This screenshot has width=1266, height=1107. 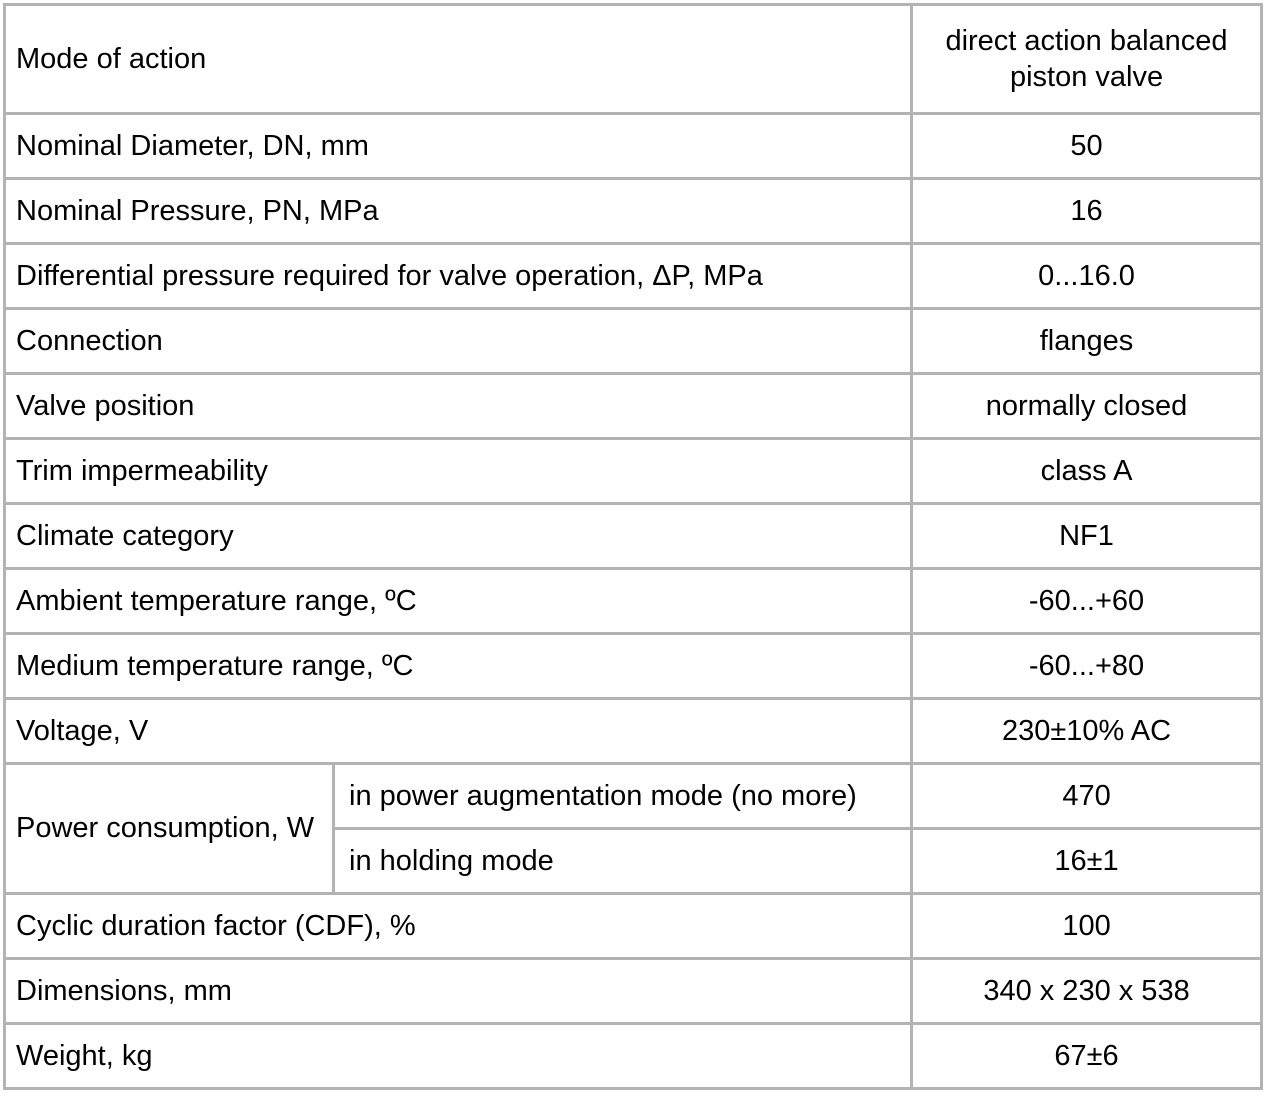 I want to click on spec-value: NF1, so click(x=1087, y=536).